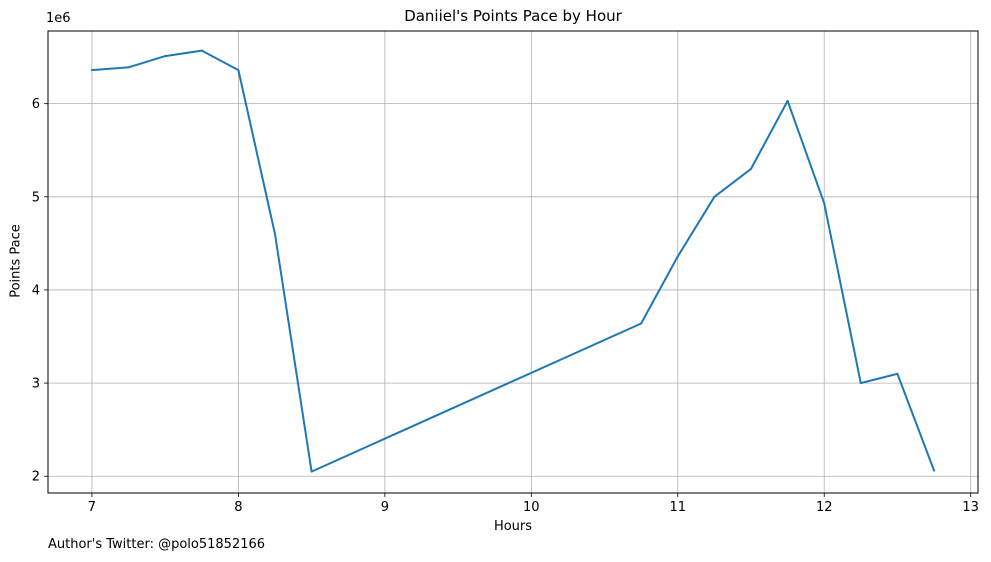 This screenshot has height=562, width=991. I want to click on y-tick-label: 4, so click(36, 290).